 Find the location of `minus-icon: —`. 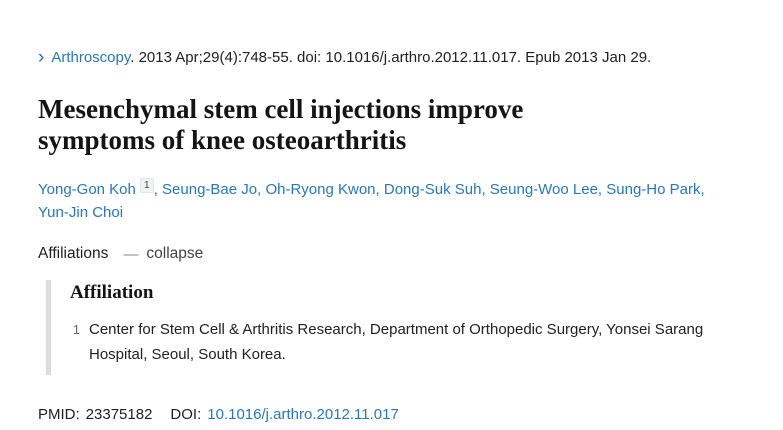

minus-icon: — is located at coordinates (131, 254).